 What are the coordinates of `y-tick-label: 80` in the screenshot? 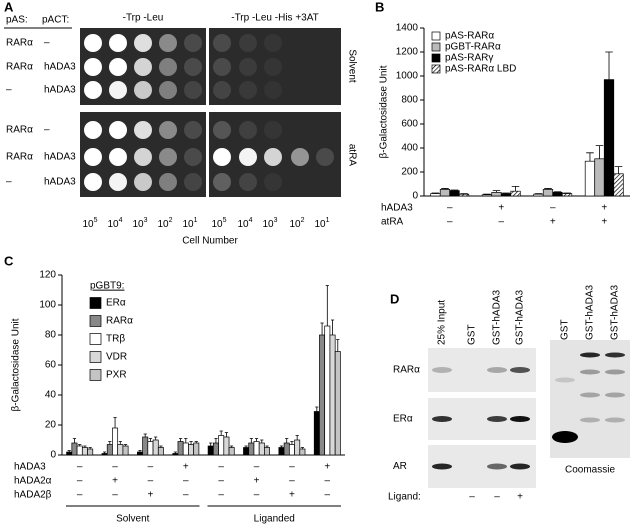 It's located at (51, 335).